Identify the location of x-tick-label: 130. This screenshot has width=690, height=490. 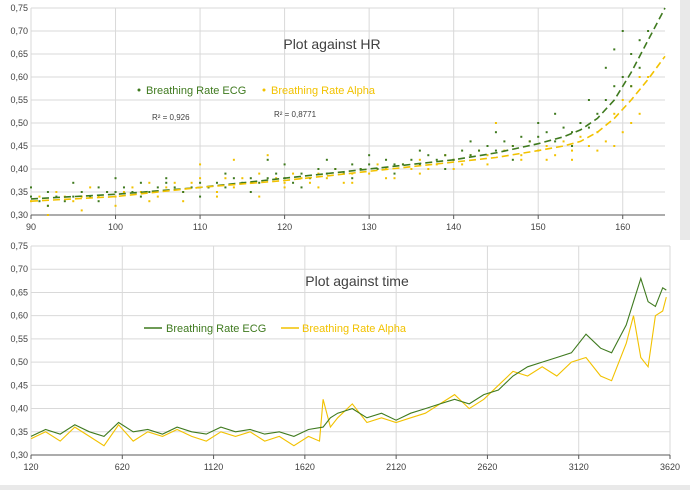
(369, 227).